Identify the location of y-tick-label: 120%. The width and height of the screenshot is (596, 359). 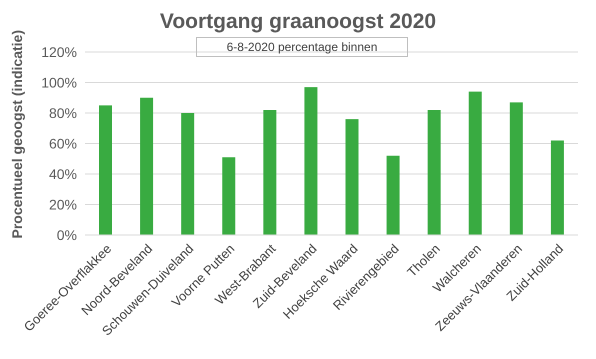
(59, 52).